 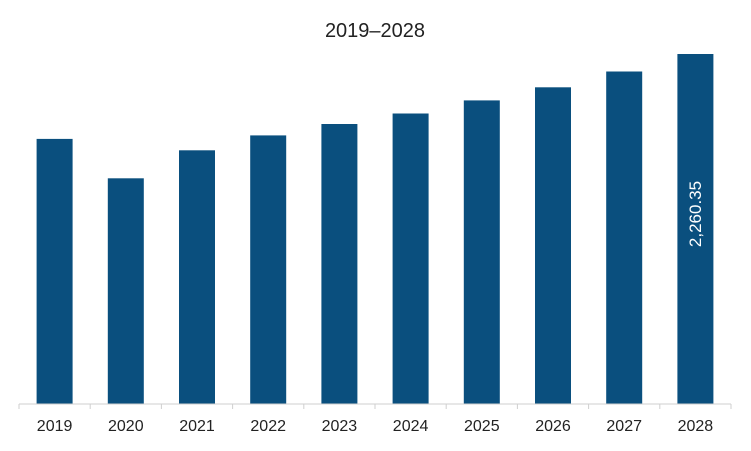 I want to click on x-tick-label-2028: 2028, so click(x=696, y=426).